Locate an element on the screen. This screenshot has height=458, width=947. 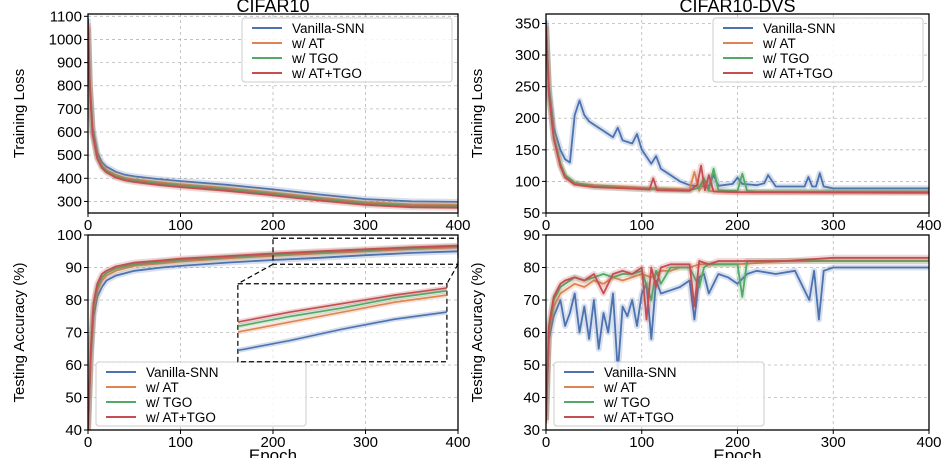
x-axis-label: Epoch is located at coordinates (273, 452).